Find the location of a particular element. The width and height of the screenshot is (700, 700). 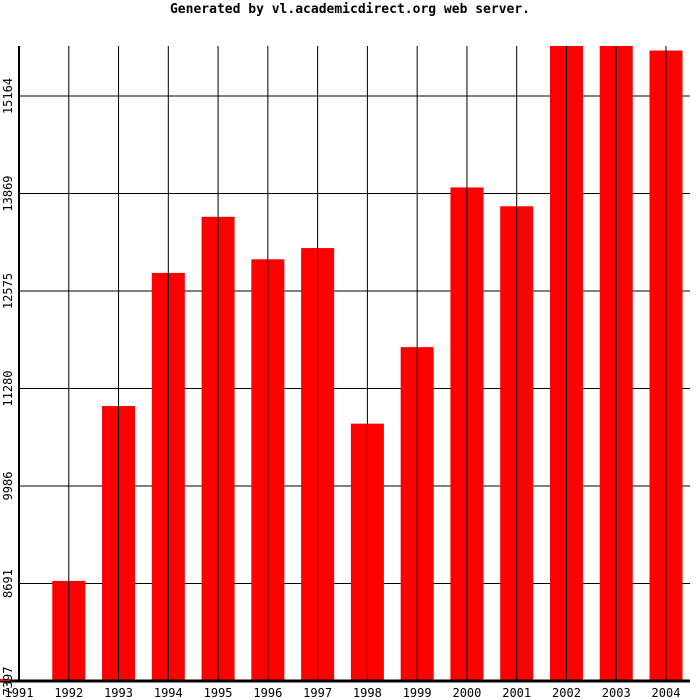

x-tick-label: 1994 is located at coordinates (168, 693).